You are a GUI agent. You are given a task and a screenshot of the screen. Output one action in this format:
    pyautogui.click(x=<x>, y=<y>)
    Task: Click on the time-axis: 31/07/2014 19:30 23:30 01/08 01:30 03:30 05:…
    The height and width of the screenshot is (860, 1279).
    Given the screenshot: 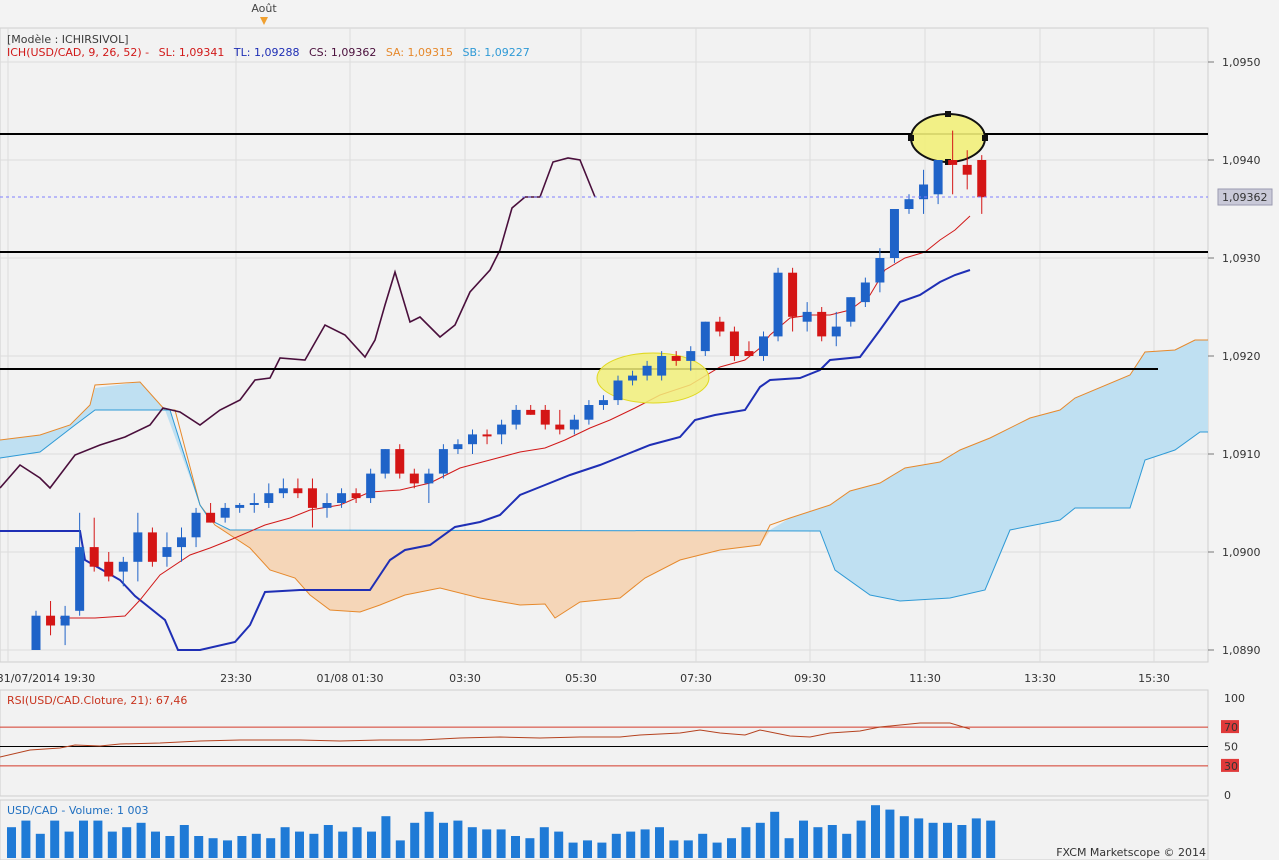 What is the action you would take?
    pyautogui.click(x=585, y=678)
    